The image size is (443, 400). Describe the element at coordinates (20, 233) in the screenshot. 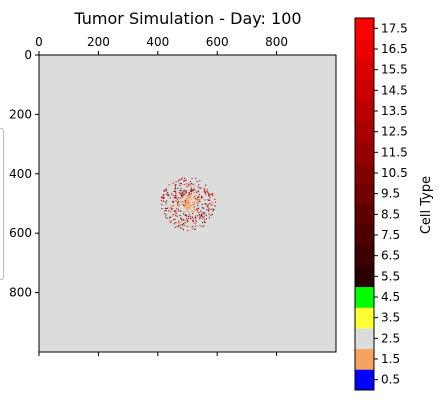

I see `y-tick-label: 600` at that location.